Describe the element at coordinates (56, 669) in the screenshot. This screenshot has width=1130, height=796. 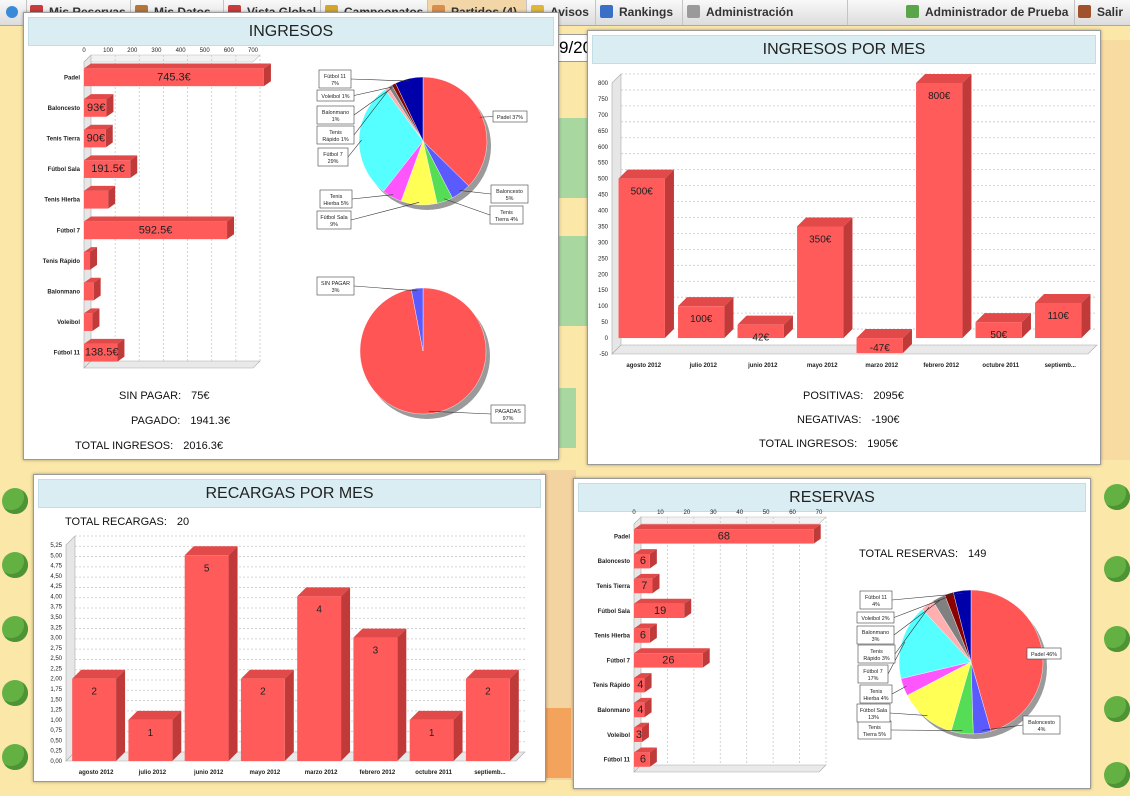
I see `y-tick-label: 2,25` at that location.